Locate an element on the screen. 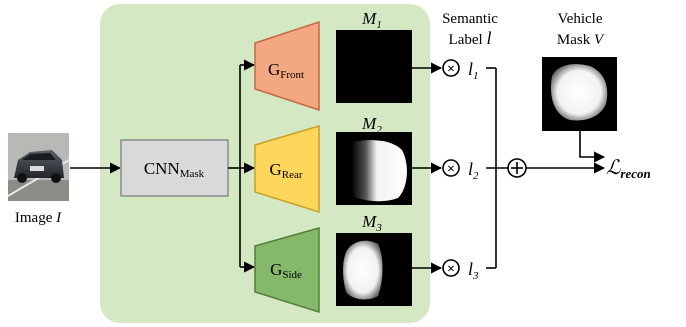 The height and width of the screenshot is (327, 686). generator-rear: GRear is located at coordinates (287, 169).